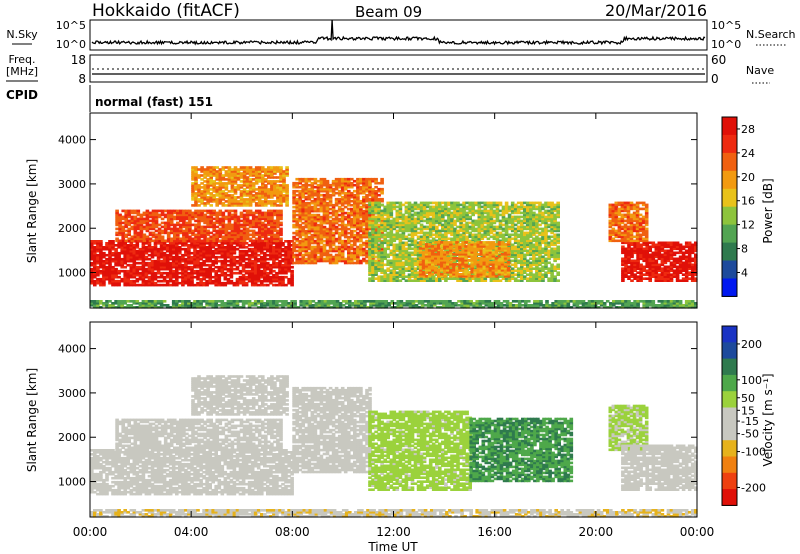  I want to click on noise-tick-high-left: 10^5, so click(71, 25).